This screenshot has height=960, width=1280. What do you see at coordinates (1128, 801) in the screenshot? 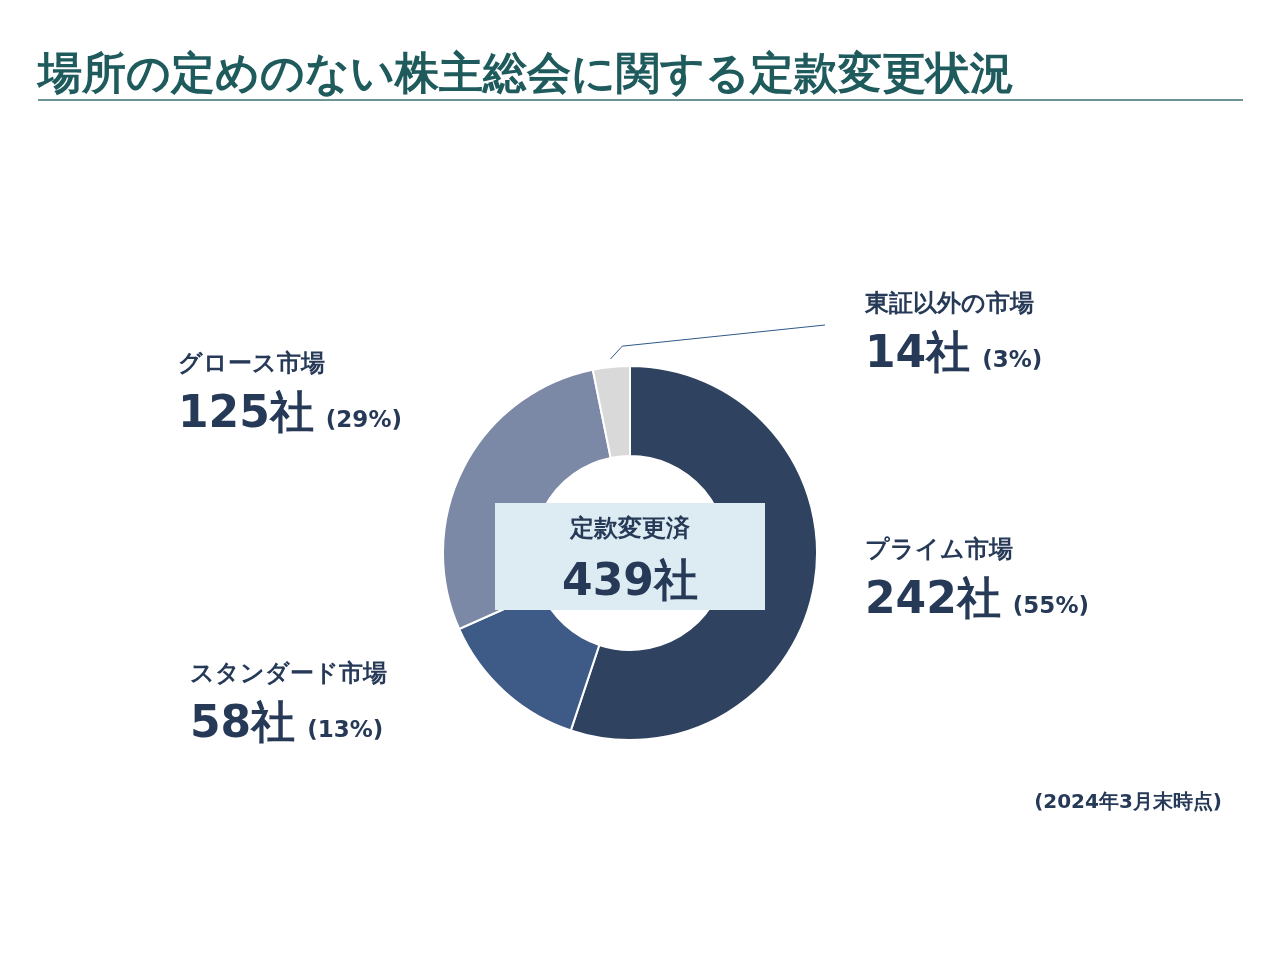
I see `text: (2024年3月末時点)` at bounding box center [1128, 801].